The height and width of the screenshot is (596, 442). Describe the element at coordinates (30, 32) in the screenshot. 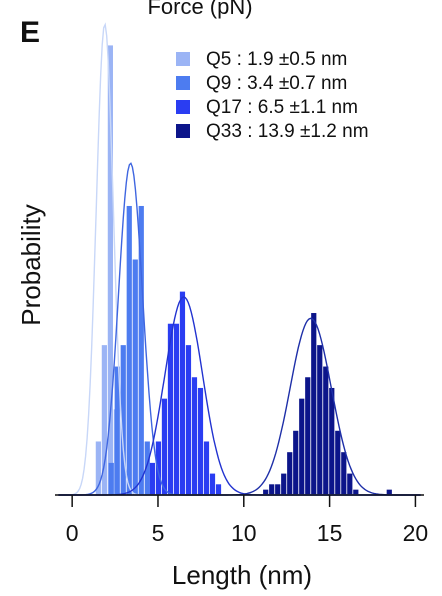

I see `panel-label: E` at that location.